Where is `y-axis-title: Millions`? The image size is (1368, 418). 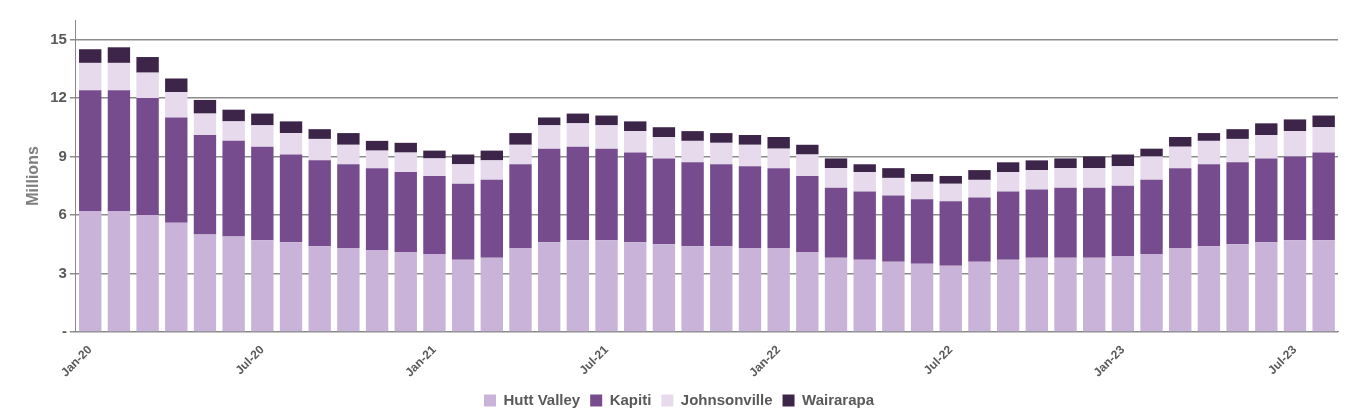
y-axis-title: Millions is located at coordinates (33, 176).